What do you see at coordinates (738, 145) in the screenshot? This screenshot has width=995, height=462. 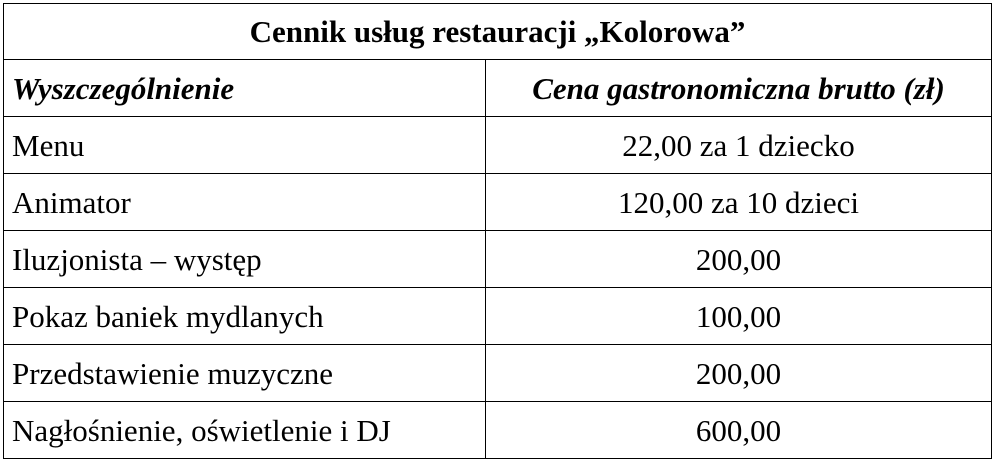 I see `item-price-cell: 22,00 za 1 dziecko` at bounding box center [738, 145].